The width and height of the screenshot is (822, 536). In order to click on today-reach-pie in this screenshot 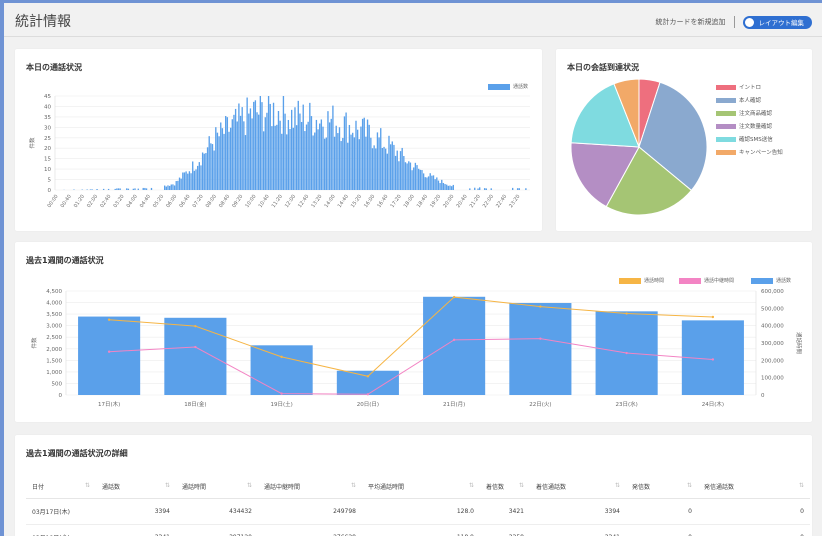, I will do `click(639, 147)`.